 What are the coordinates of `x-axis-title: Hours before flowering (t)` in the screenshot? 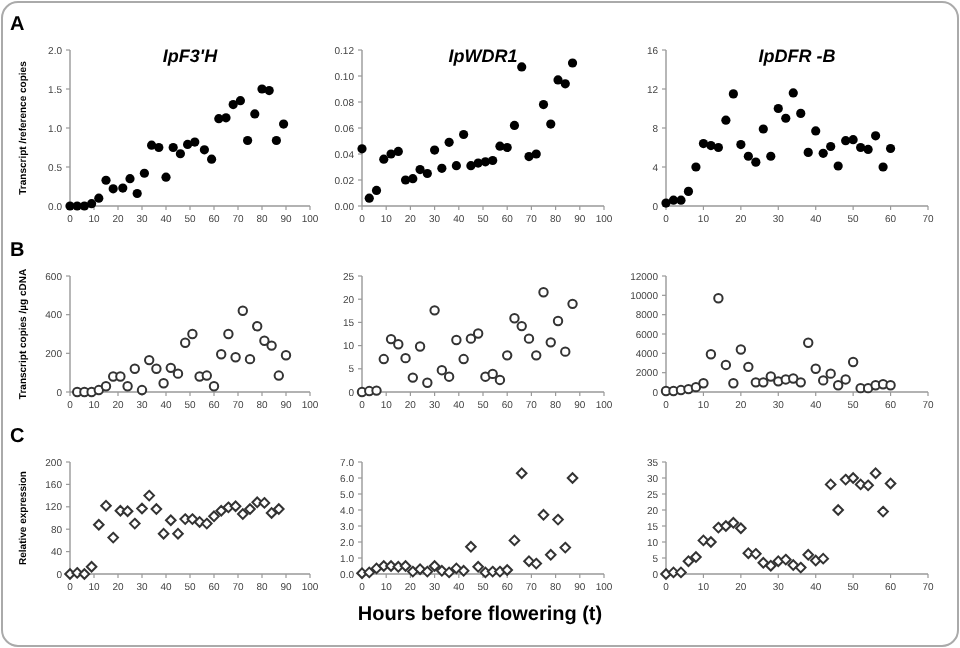 It's located at (480, 615).